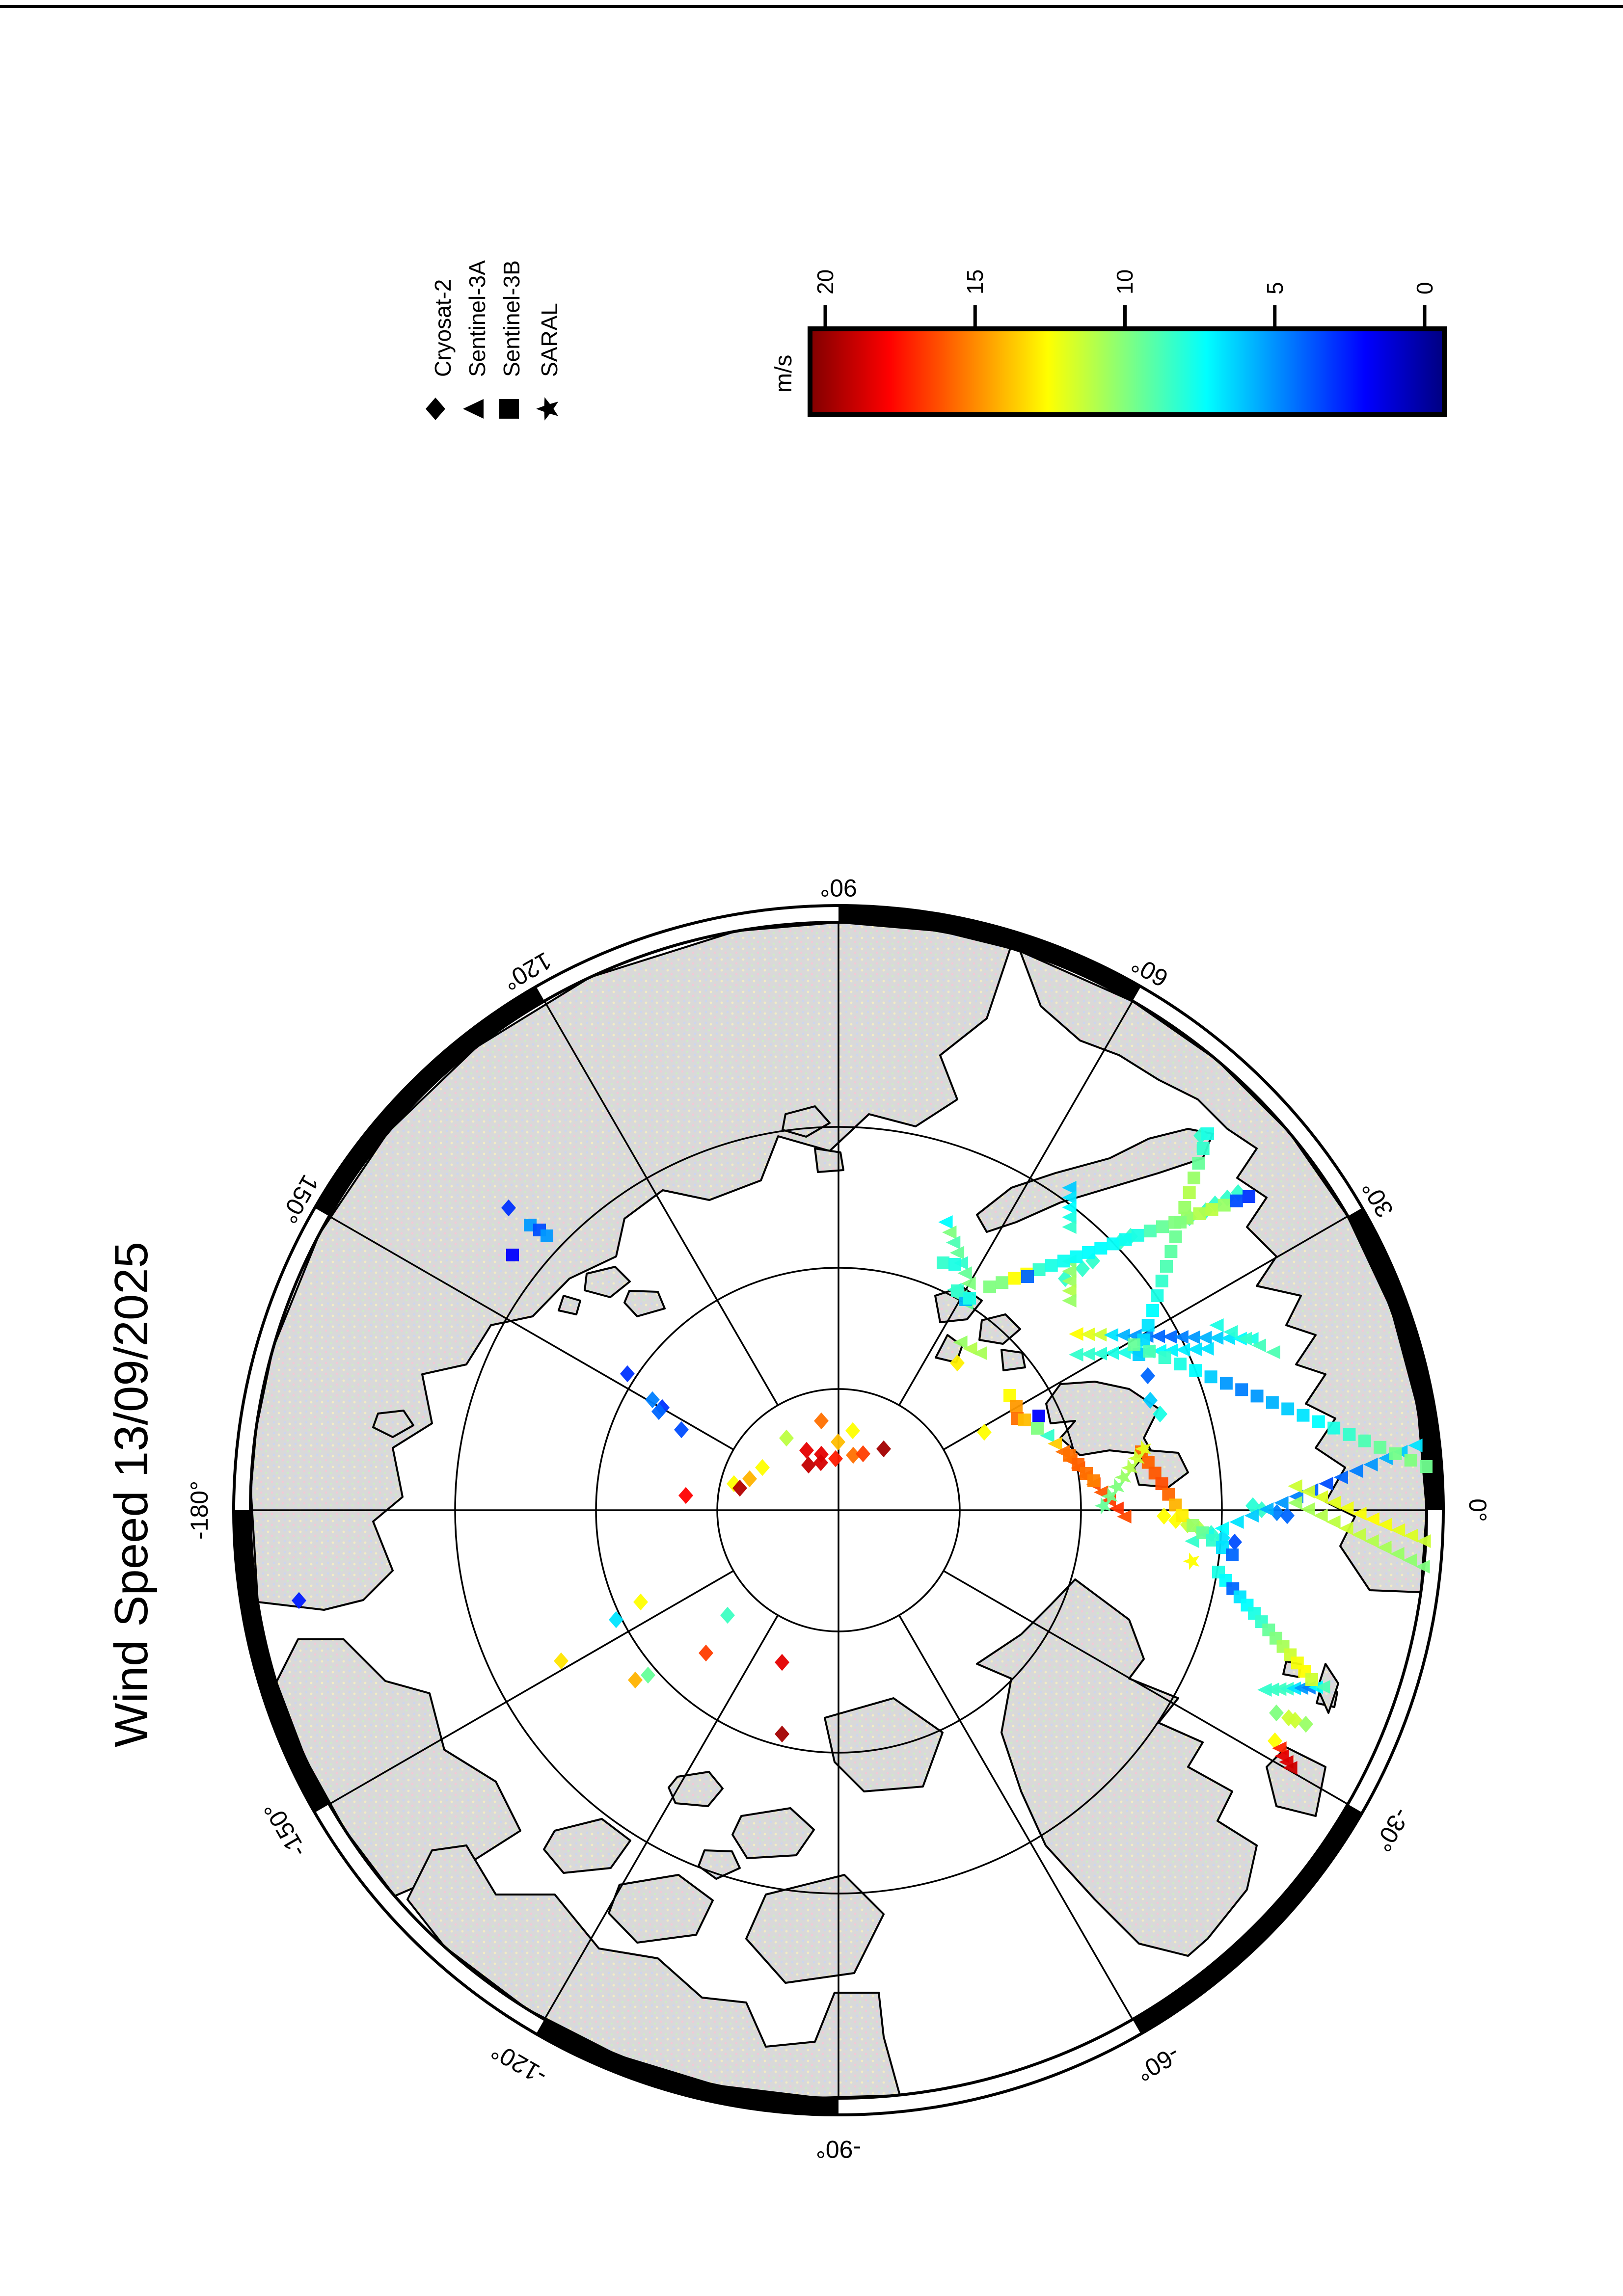 The width and height of the screenshot is (1623, 2296). I want to click on rim-longitude-label: -150°, so click(285, 1830).